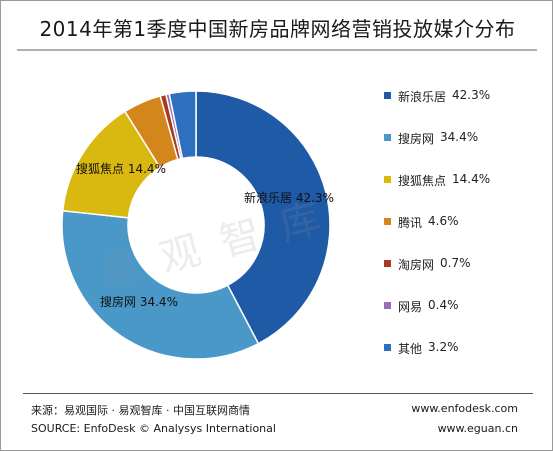  I want to click on legend-value: 42.3%, so click(471, 95).